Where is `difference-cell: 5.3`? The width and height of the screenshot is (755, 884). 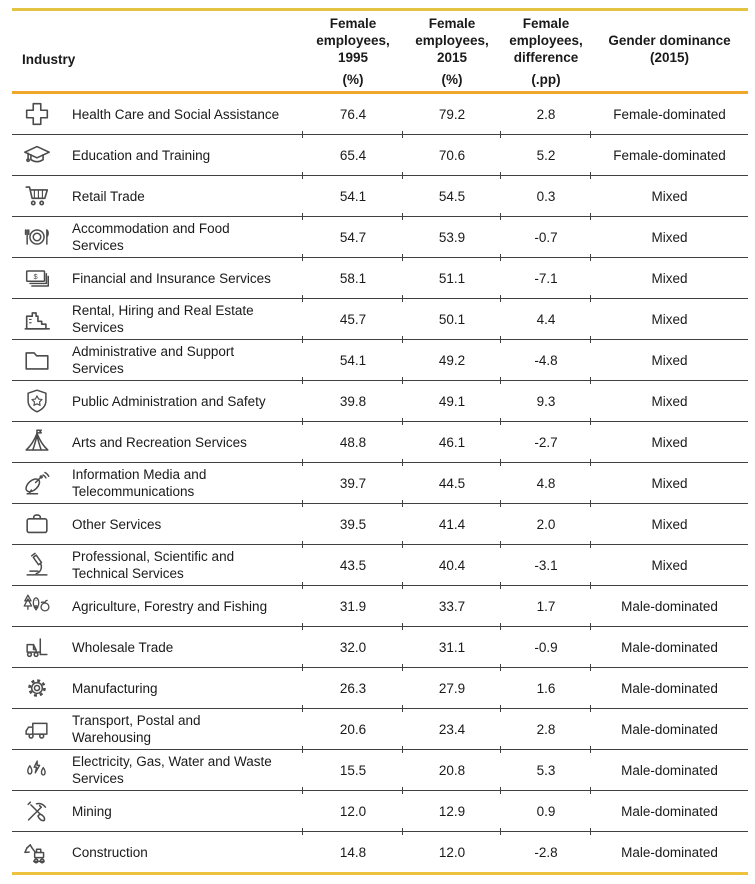
difference-cell: 5.3 is located at coordinates (545, 768).